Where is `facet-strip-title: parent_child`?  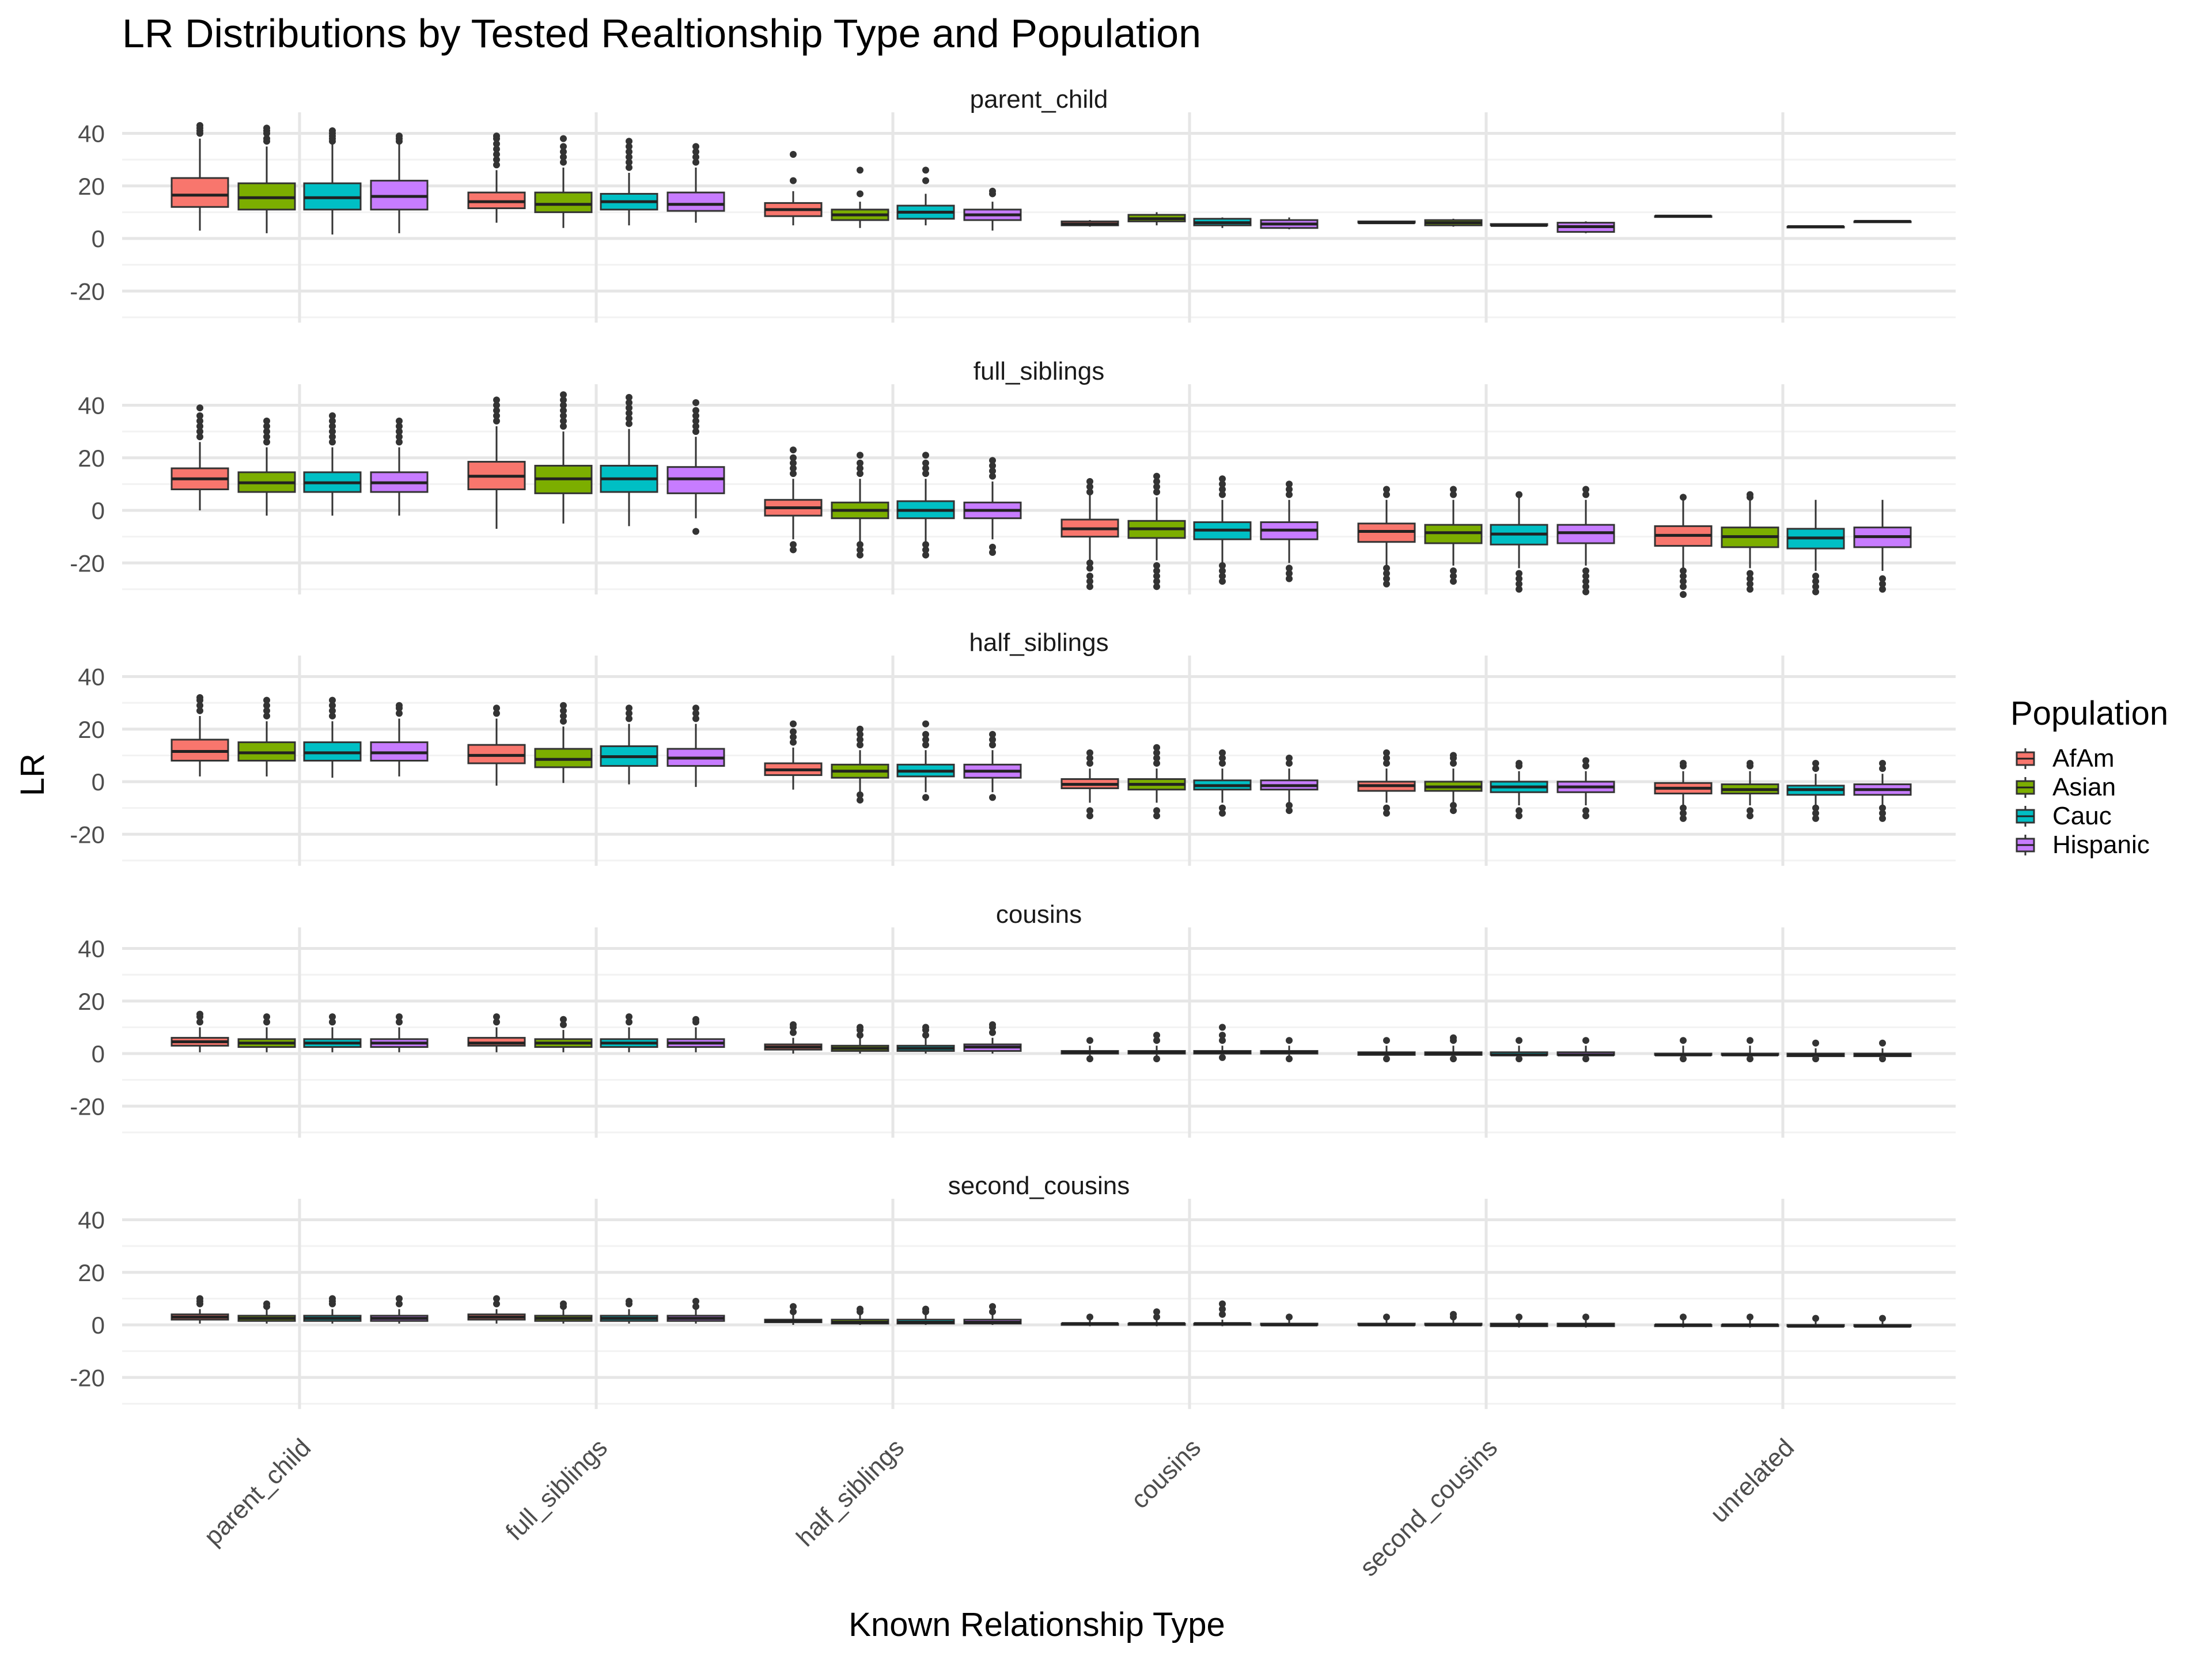 facet-strip-title: parent_child is located at coordinates (1039, 99).